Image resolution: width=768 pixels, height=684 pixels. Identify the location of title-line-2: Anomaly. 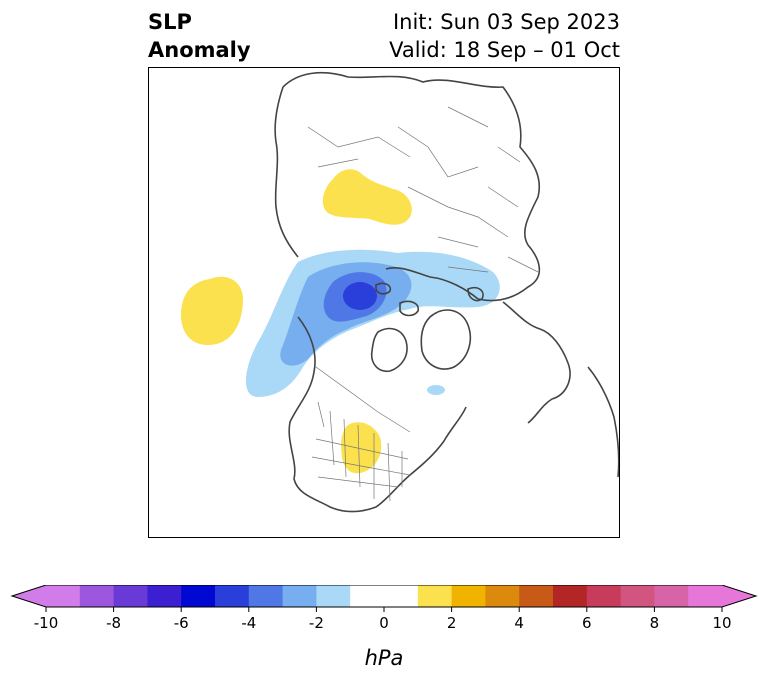
(199, 50).